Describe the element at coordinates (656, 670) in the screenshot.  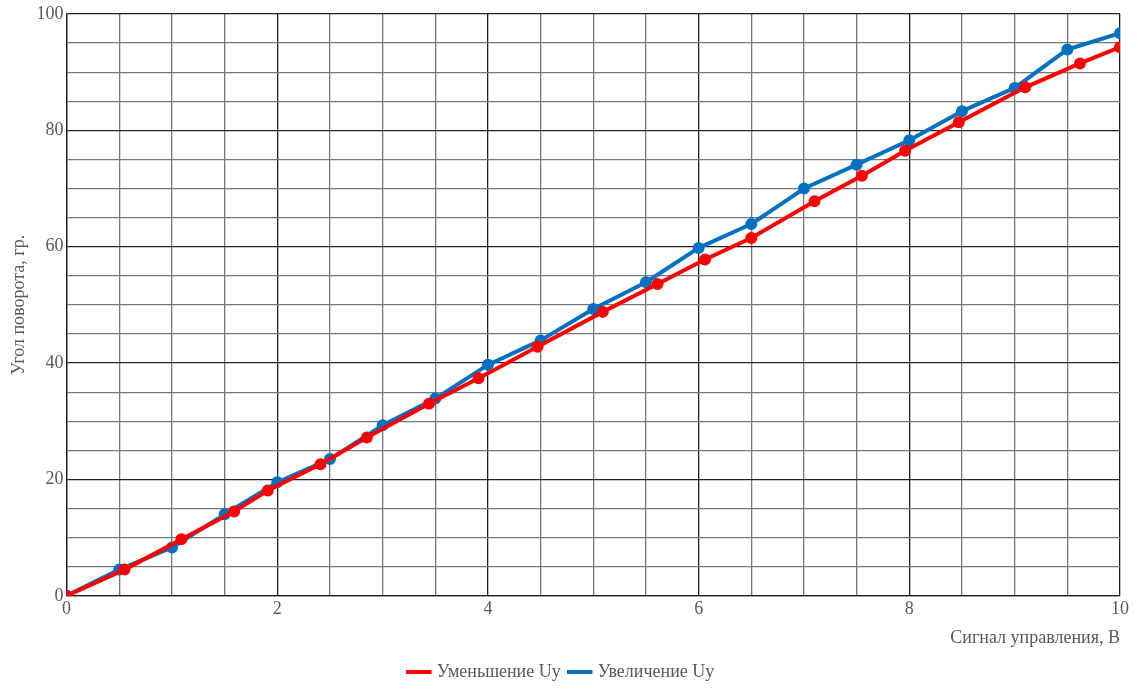
I see `legend-label: Увеличение Uy` at that location.